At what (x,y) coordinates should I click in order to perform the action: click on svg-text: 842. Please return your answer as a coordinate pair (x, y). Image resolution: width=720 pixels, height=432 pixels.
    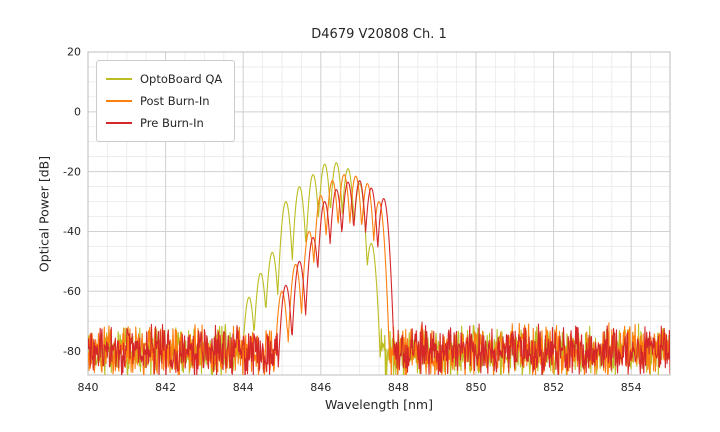
    Looking at the image, I should click on (165, 387).